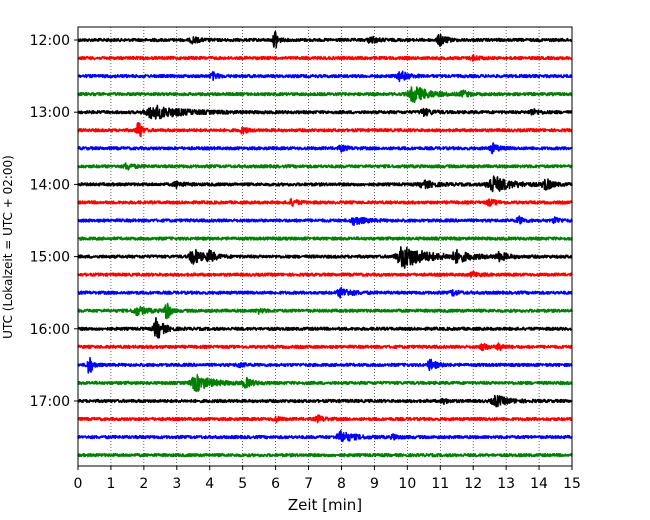  Describe the element at coordinates (473, 484) in the screenshot. I see `x-tick-label: 12` at that location.